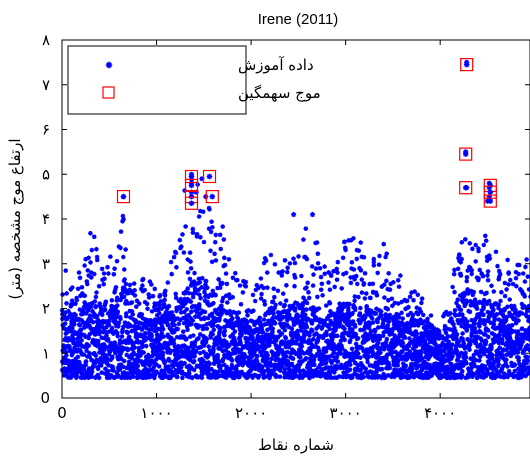  What do you see at coordinates (346, 413) in the screenshot?
I see `x-tick-label: ۳۰۰۰` at bounding box center [346, 413].